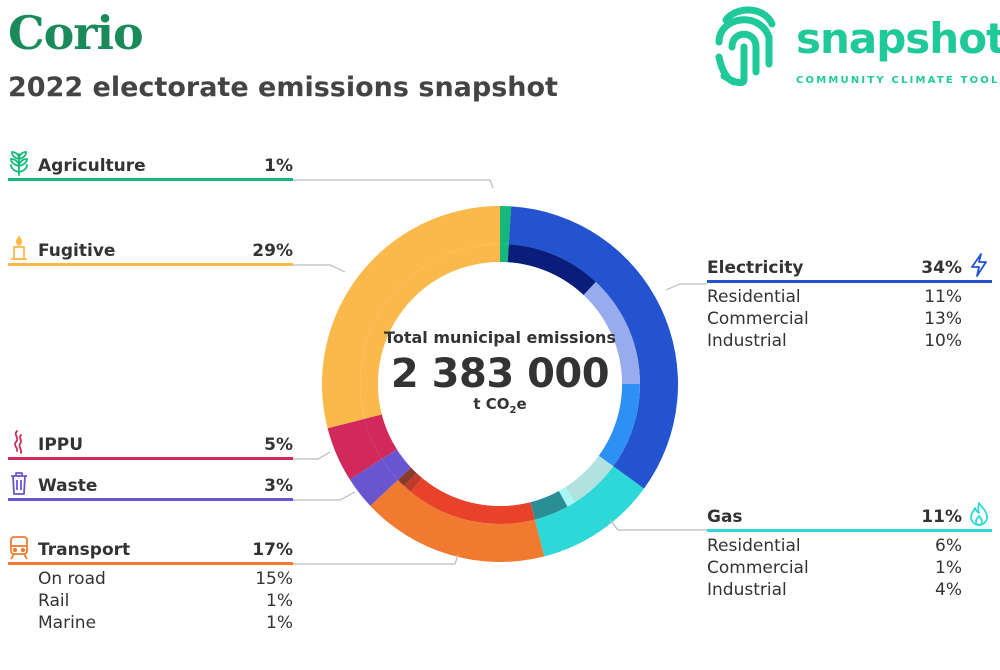 The image size is (1000, 670). Describe the element at coordinates (948, 590) in the screenshot. I see `subsector-percent: 4%` at that location.